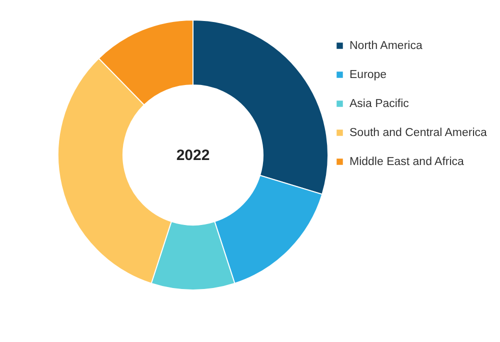 This screenshot has width=500, height=342. Describe the element at coordinates (368, 74) in the screenshot. I see `legend-label: Europe` at that location.